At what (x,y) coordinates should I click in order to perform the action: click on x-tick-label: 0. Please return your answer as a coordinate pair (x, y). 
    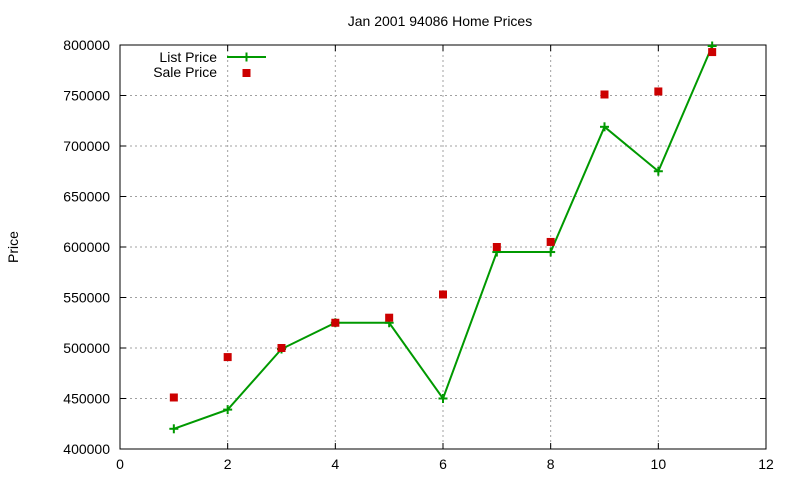
    Looking at the image, I should click on (120, 464).